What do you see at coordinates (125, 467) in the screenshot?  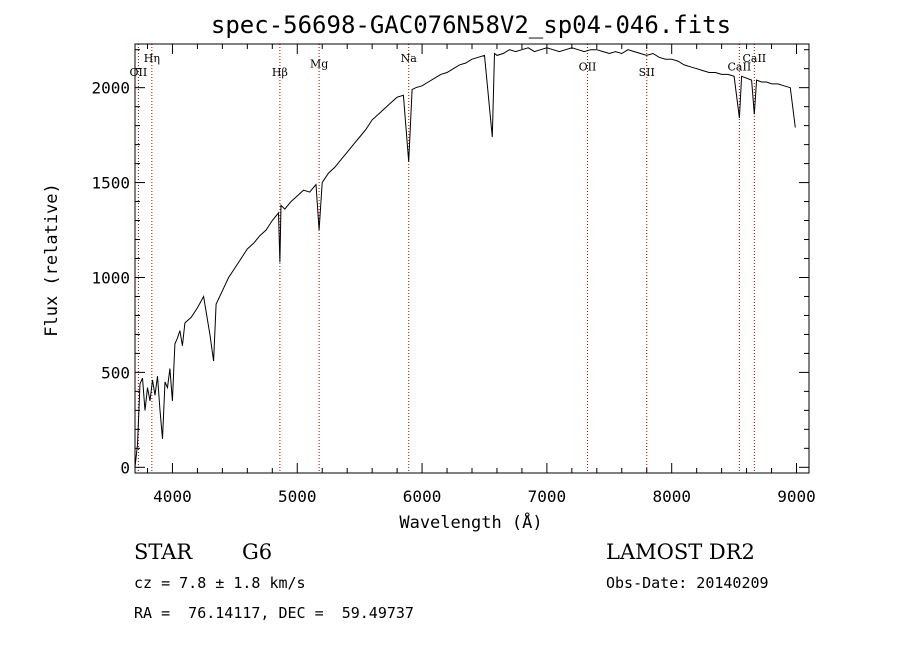 I see `y-tick-label: 0` at bounding box center [125, 467].